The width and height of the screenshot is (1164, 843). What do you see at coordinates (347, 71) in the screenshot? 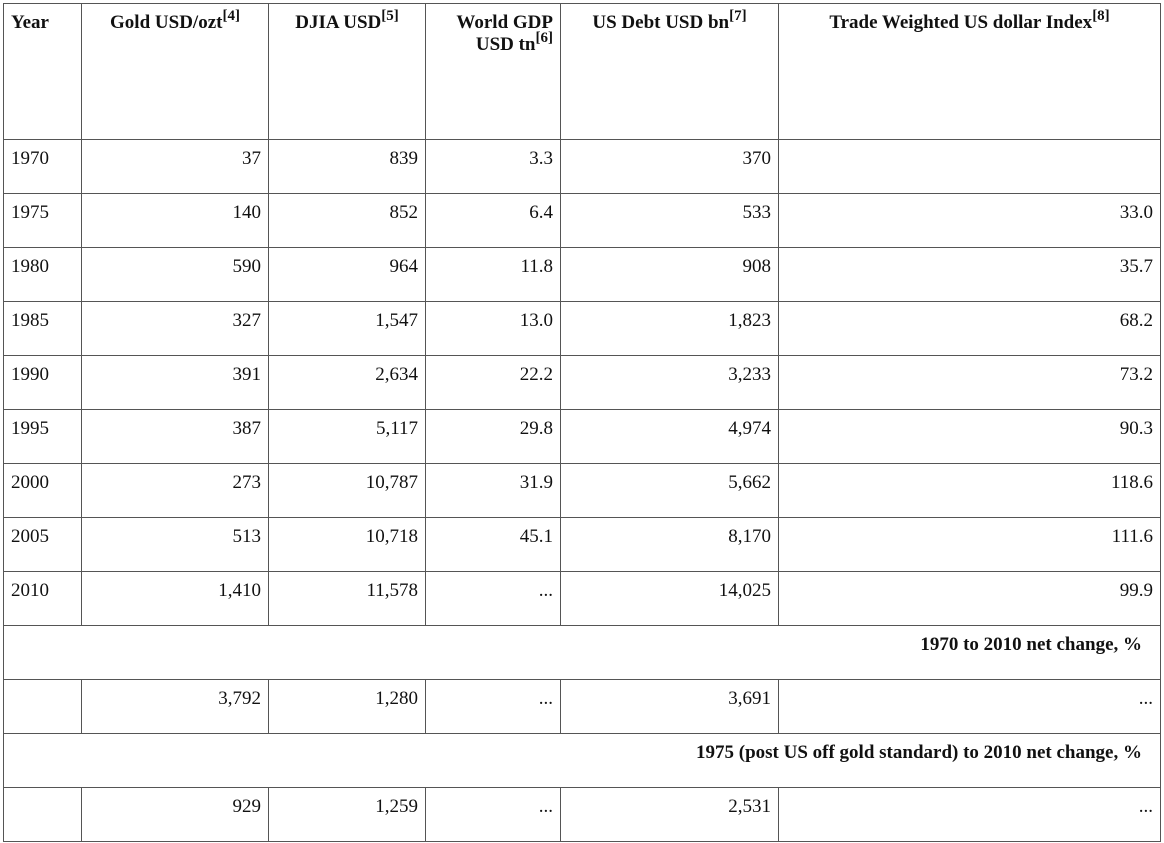
I see `header-djia: DJIA USD[5]` at bounding box center [347, 71].